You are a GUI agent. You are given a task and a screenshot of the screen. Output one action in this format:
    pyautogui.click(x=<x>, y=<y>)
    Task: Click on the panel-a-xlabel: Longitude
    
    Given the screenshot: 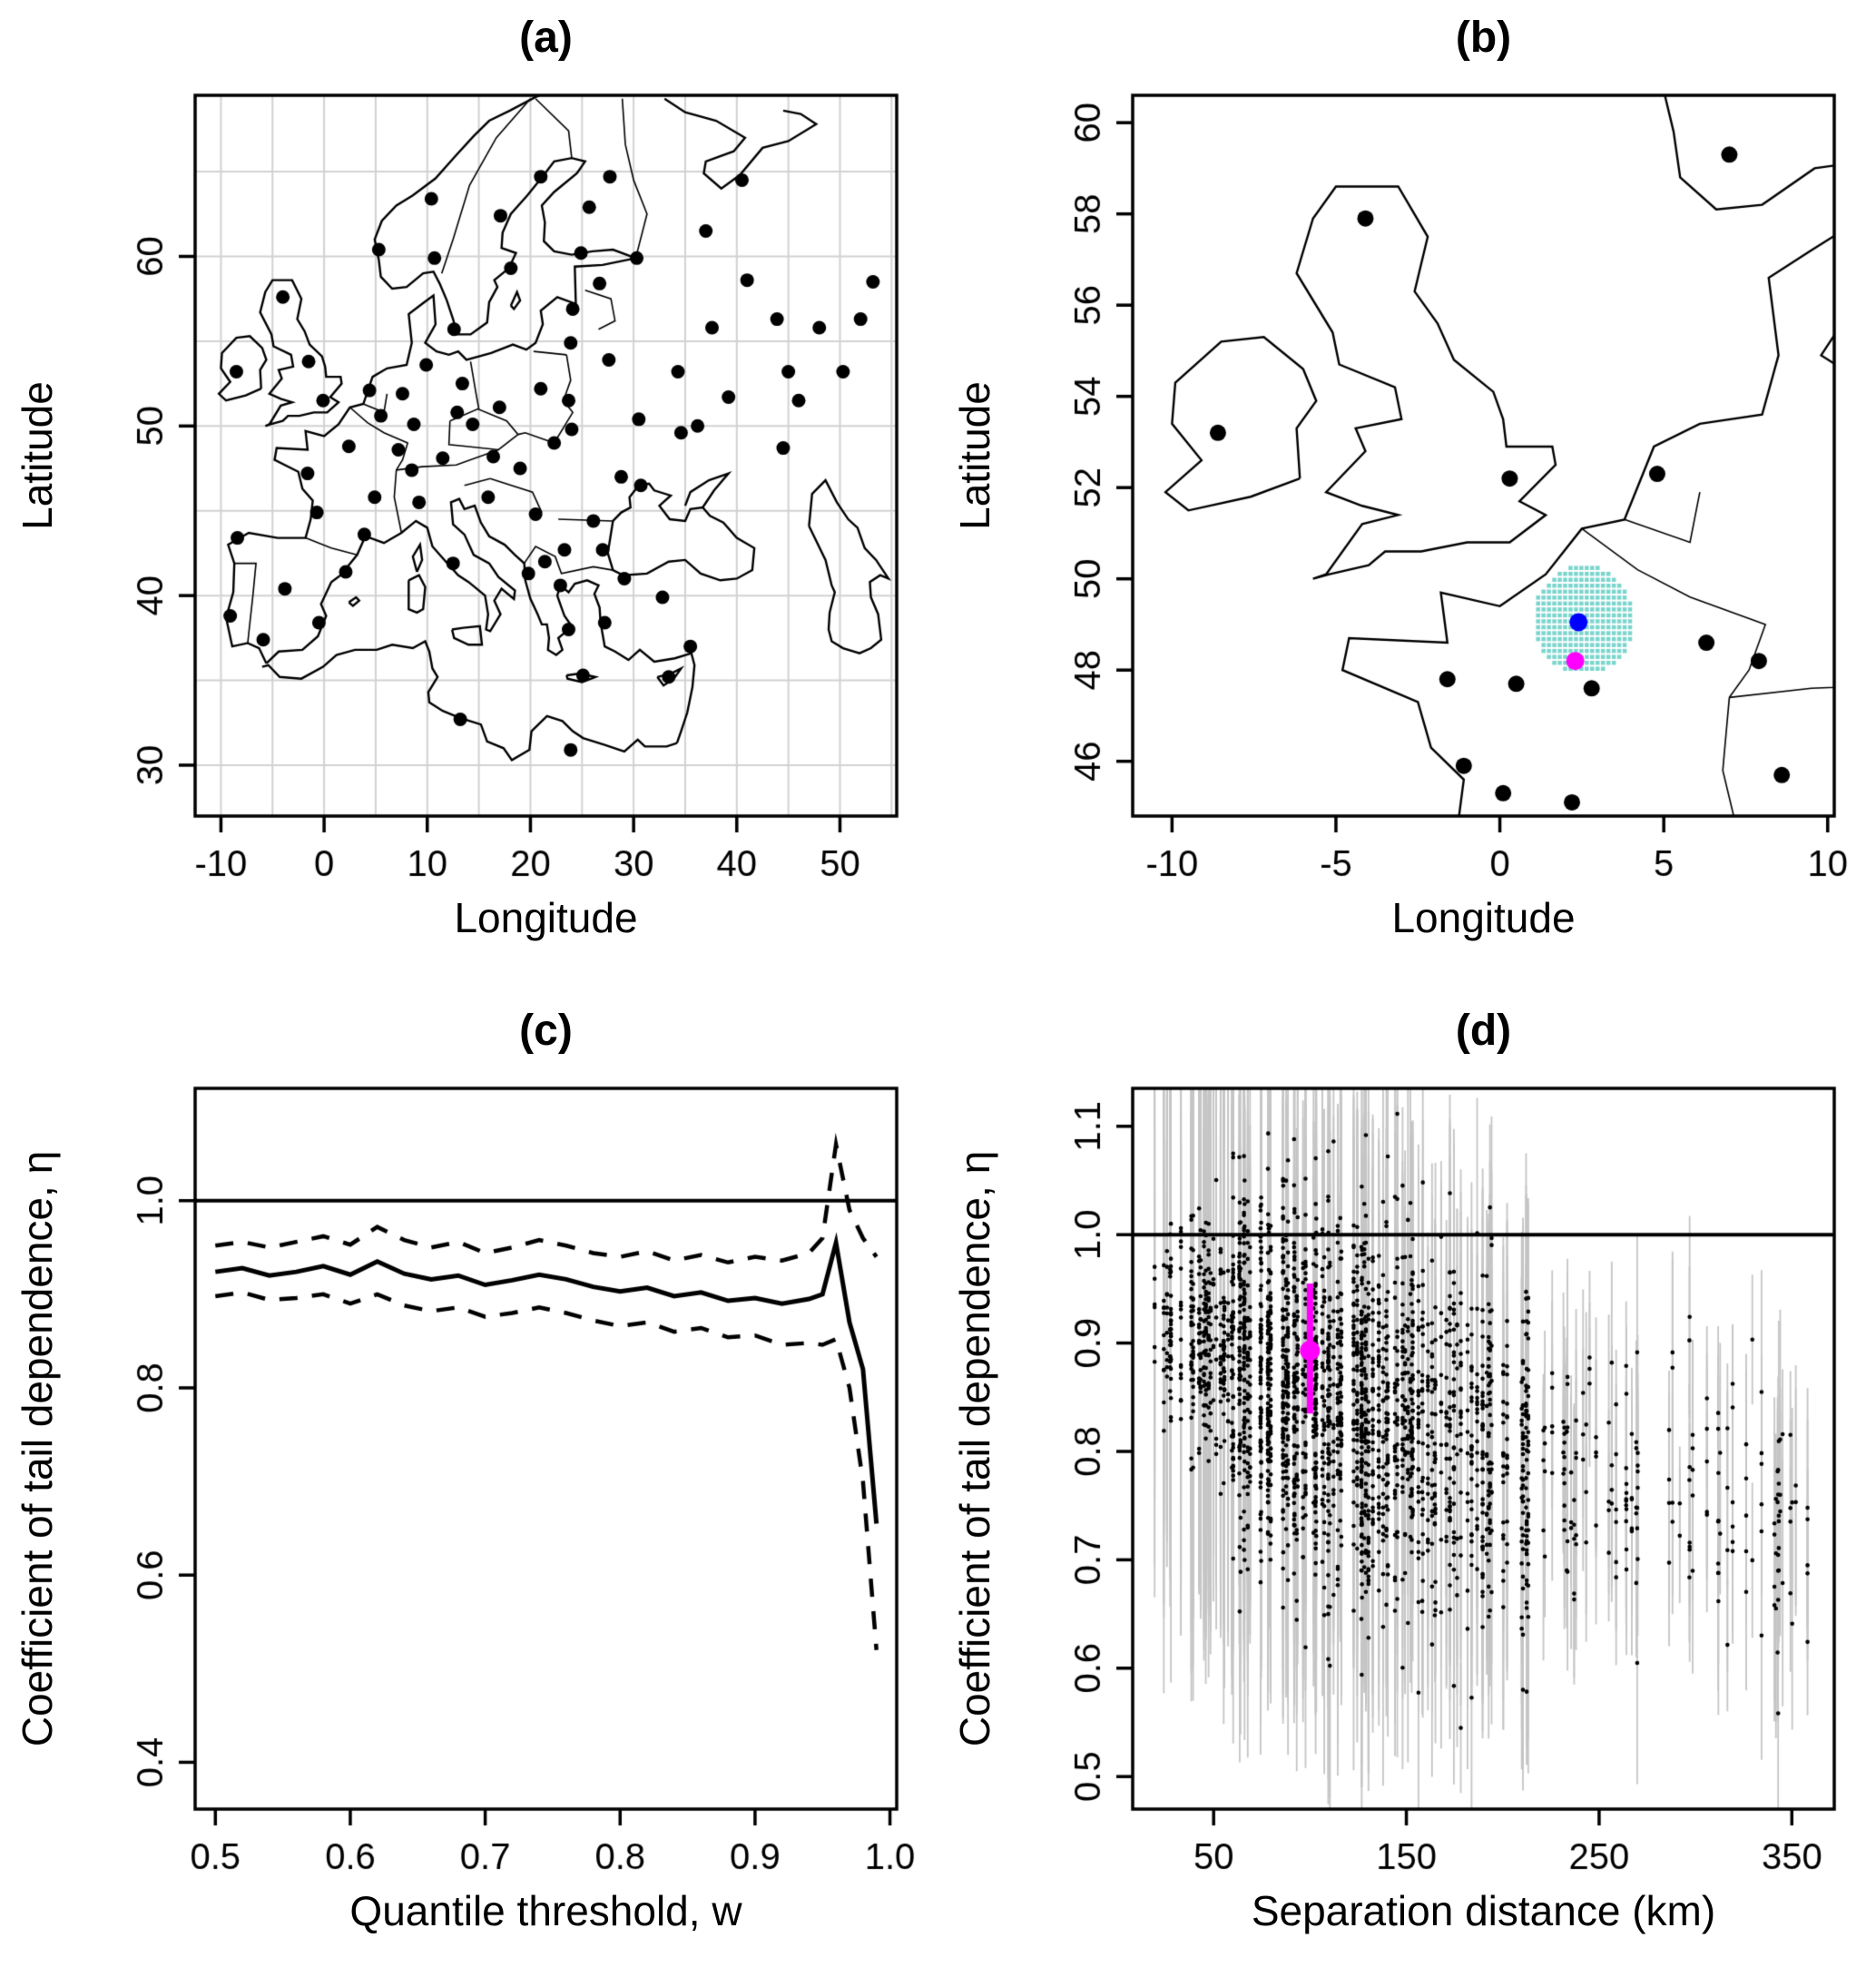 What is the action you would take?
    pyautogui.click(x=546, y=918)
    